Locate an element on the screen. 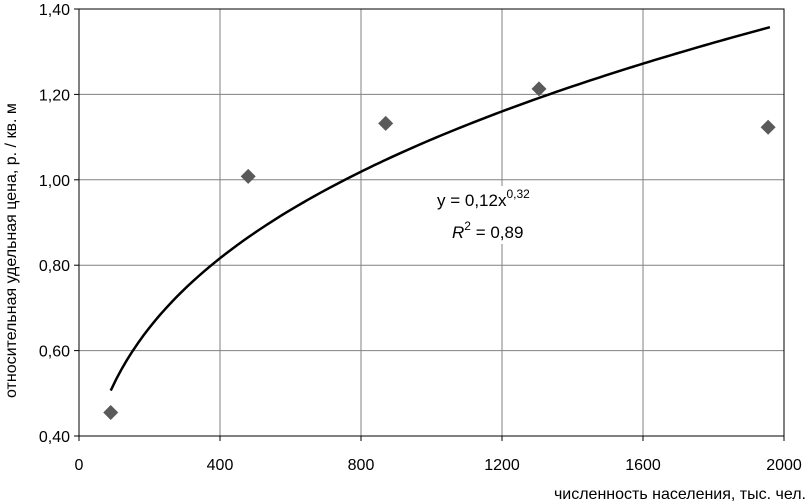 The image size is (808, 502). y-tick-label: 0,60 is located at coordinates (54, 352).